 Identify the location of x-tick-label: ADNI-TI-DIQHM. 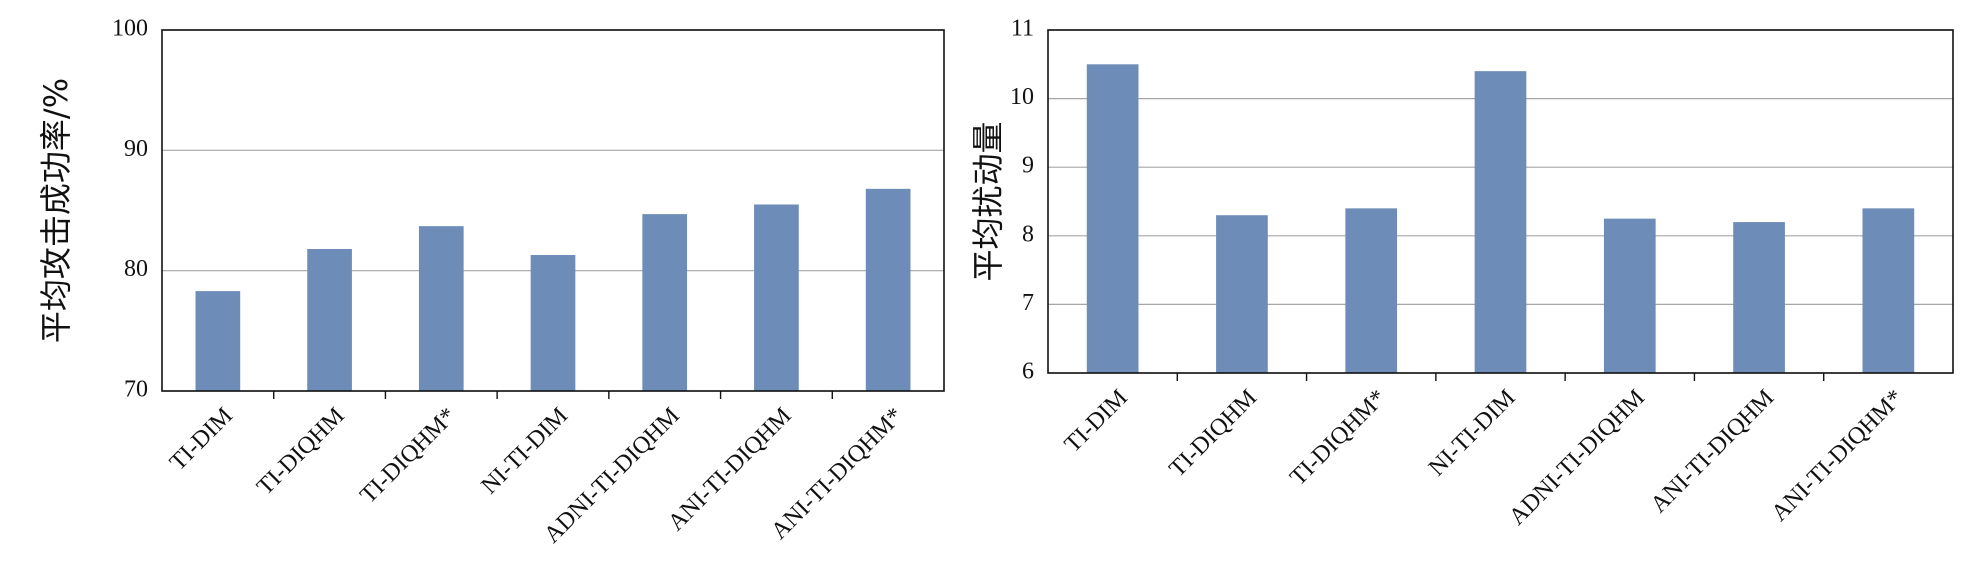
(1577, 458).